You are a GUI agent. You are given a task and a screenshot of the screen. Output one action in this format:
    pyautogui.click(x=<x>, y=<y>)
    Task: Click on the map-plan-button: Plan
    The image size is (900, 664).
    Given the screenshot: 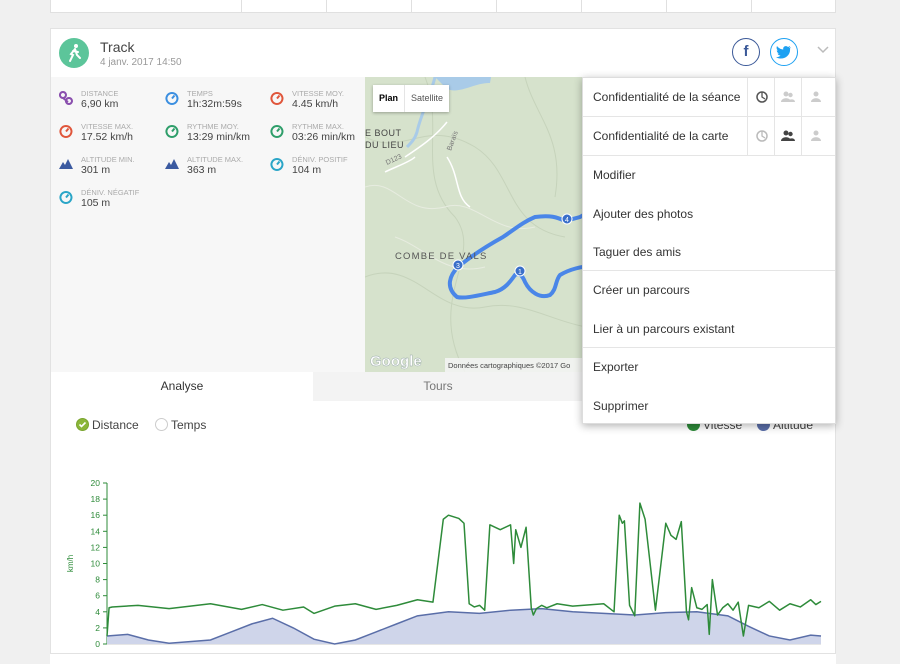 What is the action you would take?
    pyautogui.click(x=389, y=98)
    